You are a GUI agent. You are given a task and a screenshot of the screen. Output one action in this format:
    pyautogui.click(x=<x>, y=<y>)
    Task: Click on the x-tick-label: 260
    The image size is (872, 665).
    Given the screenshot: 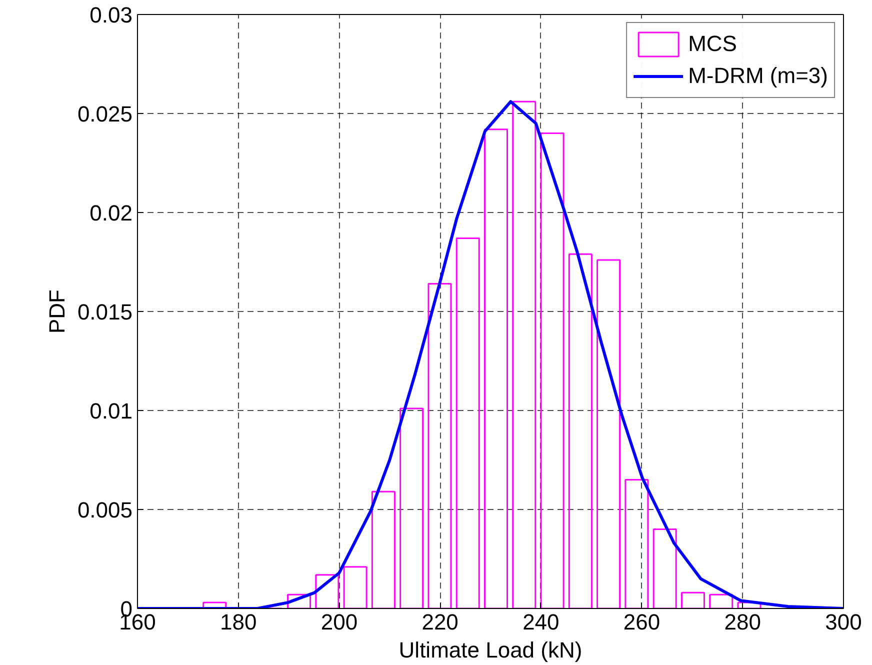 What is the action you would take?
    pyautogui.click(x=641, y=622)
    